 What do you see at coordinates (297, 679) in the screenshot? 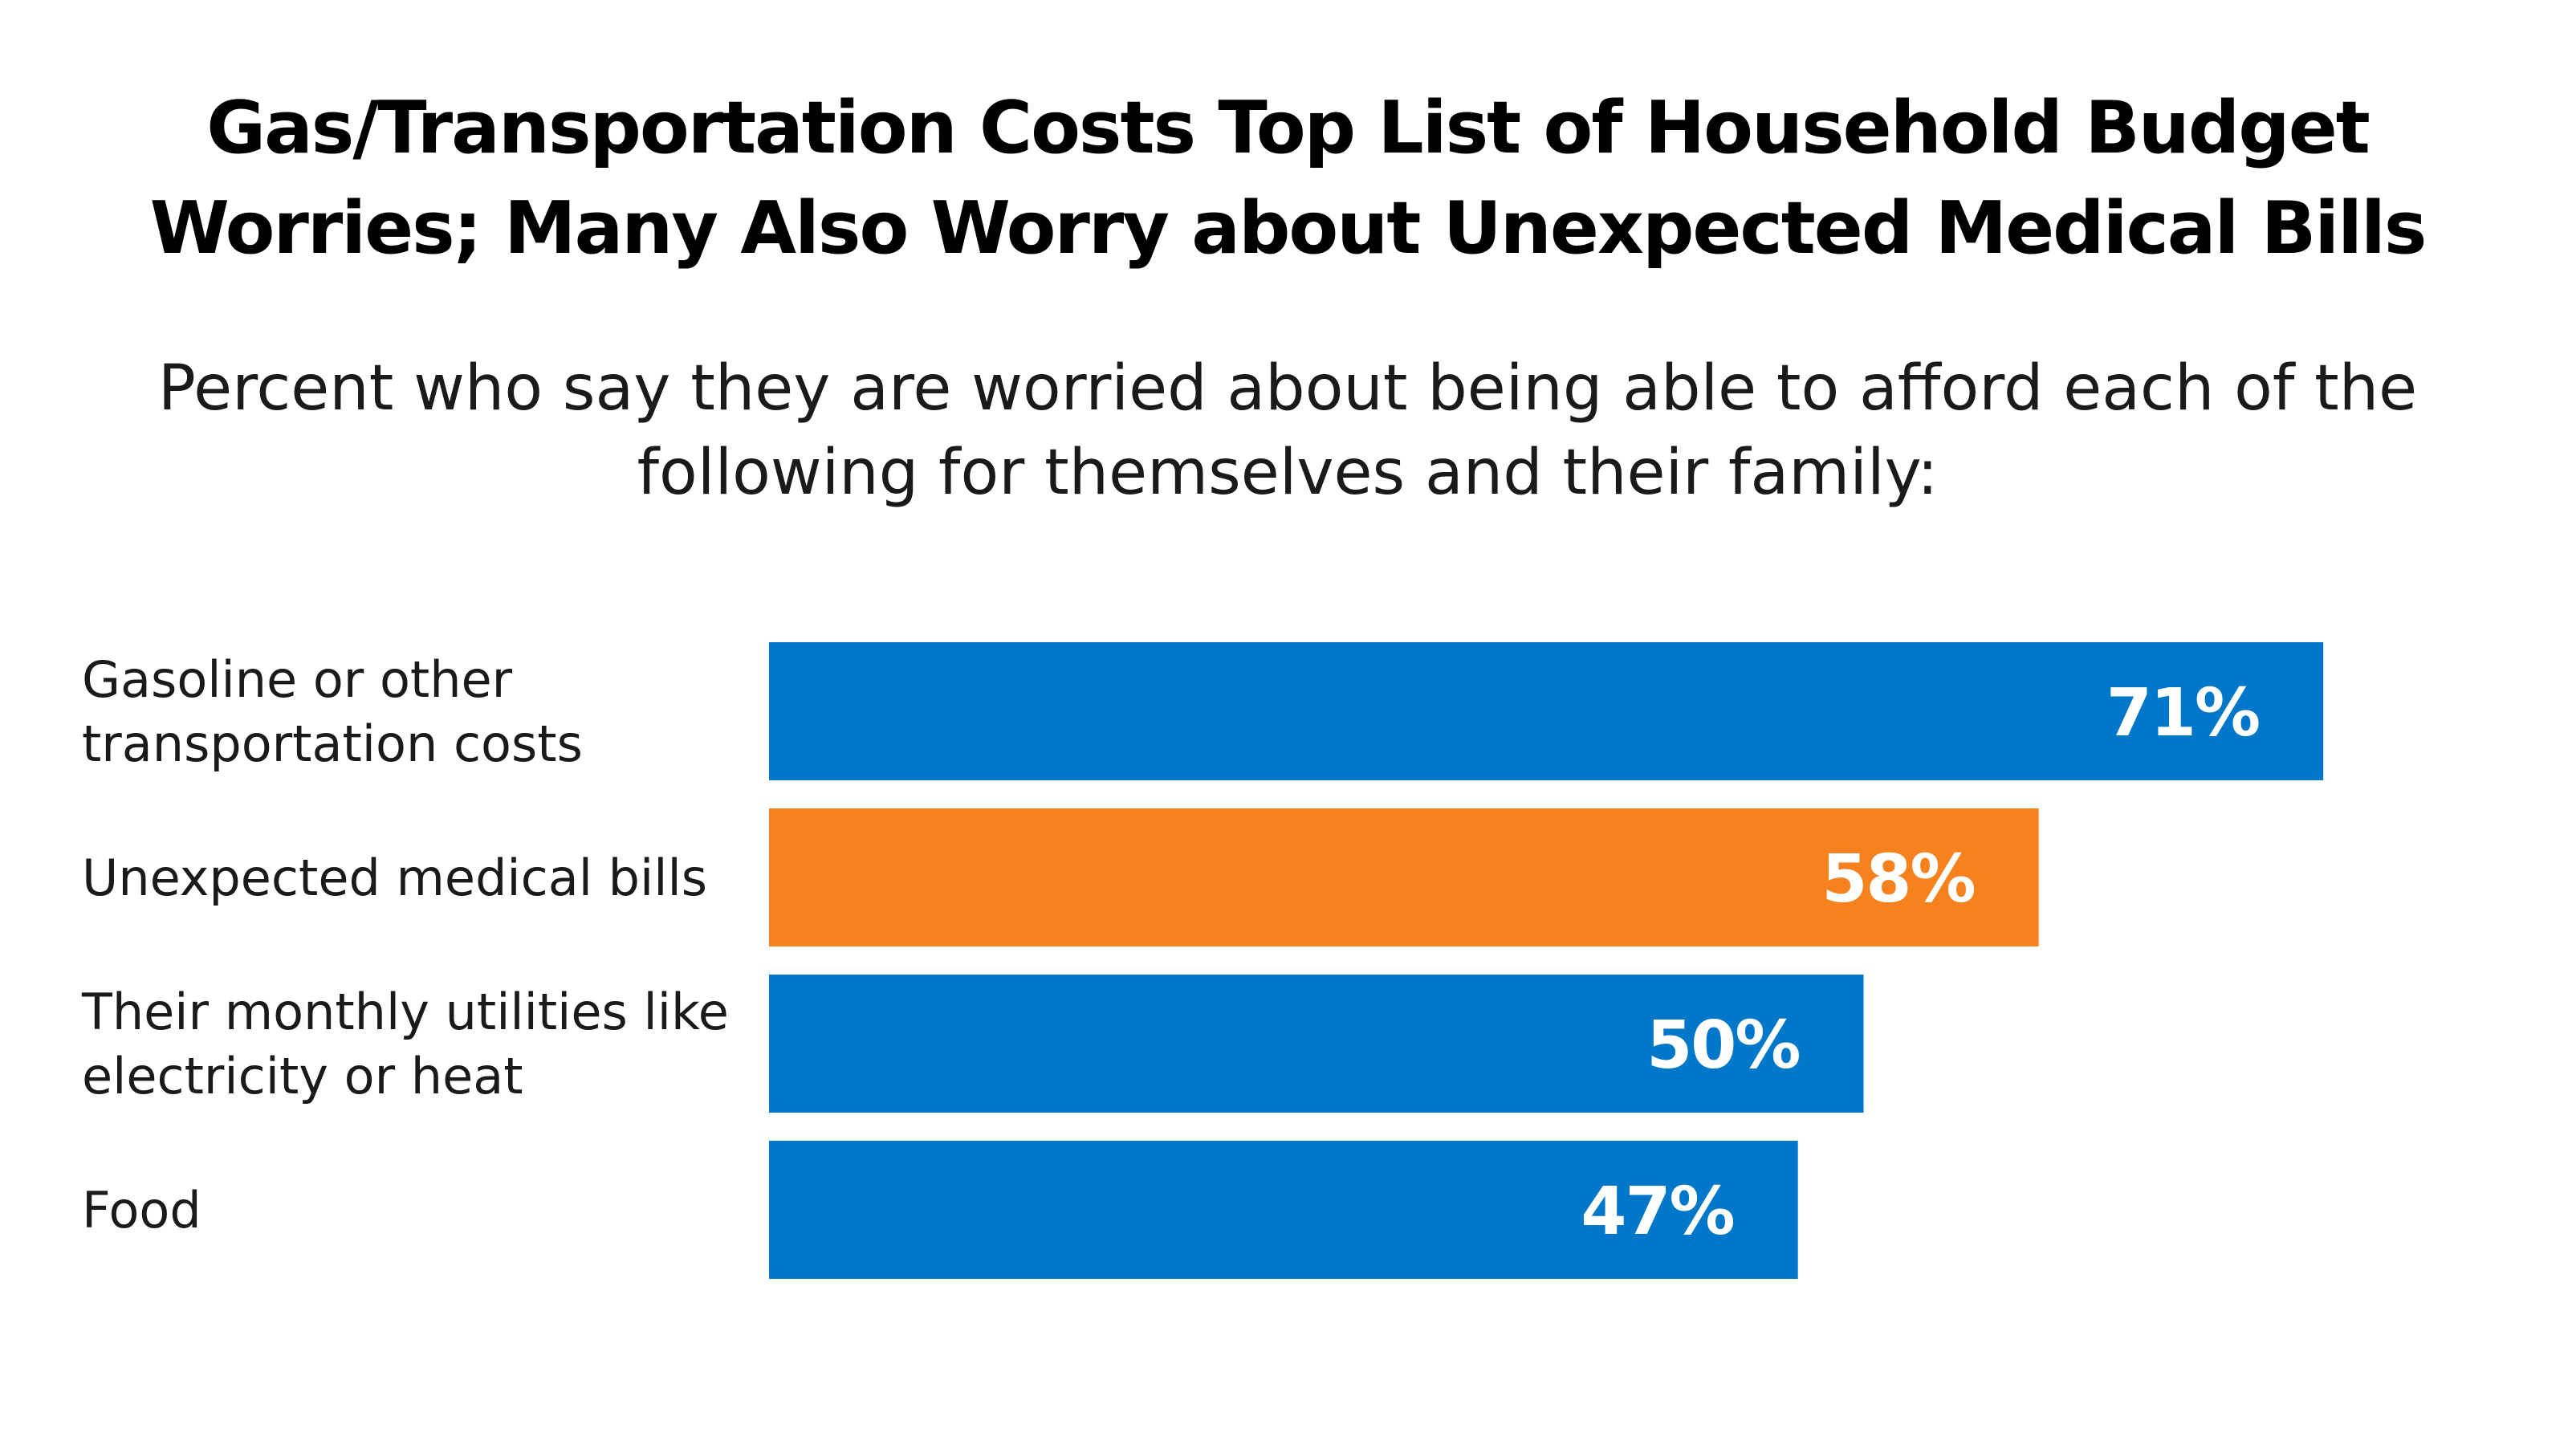
I see `category-label-1-line-1: Gasoline or other` at bounding box center [297, 679].